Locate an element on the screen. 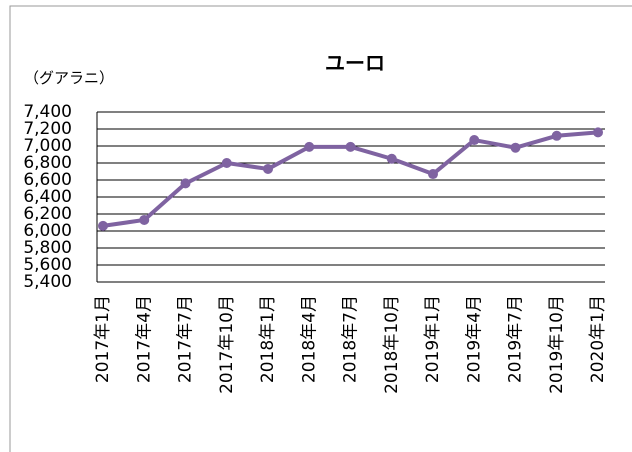 This screenshot has height=452, width=632. x-tick-label: 2018年4月 is located at coordinates (309, 339).